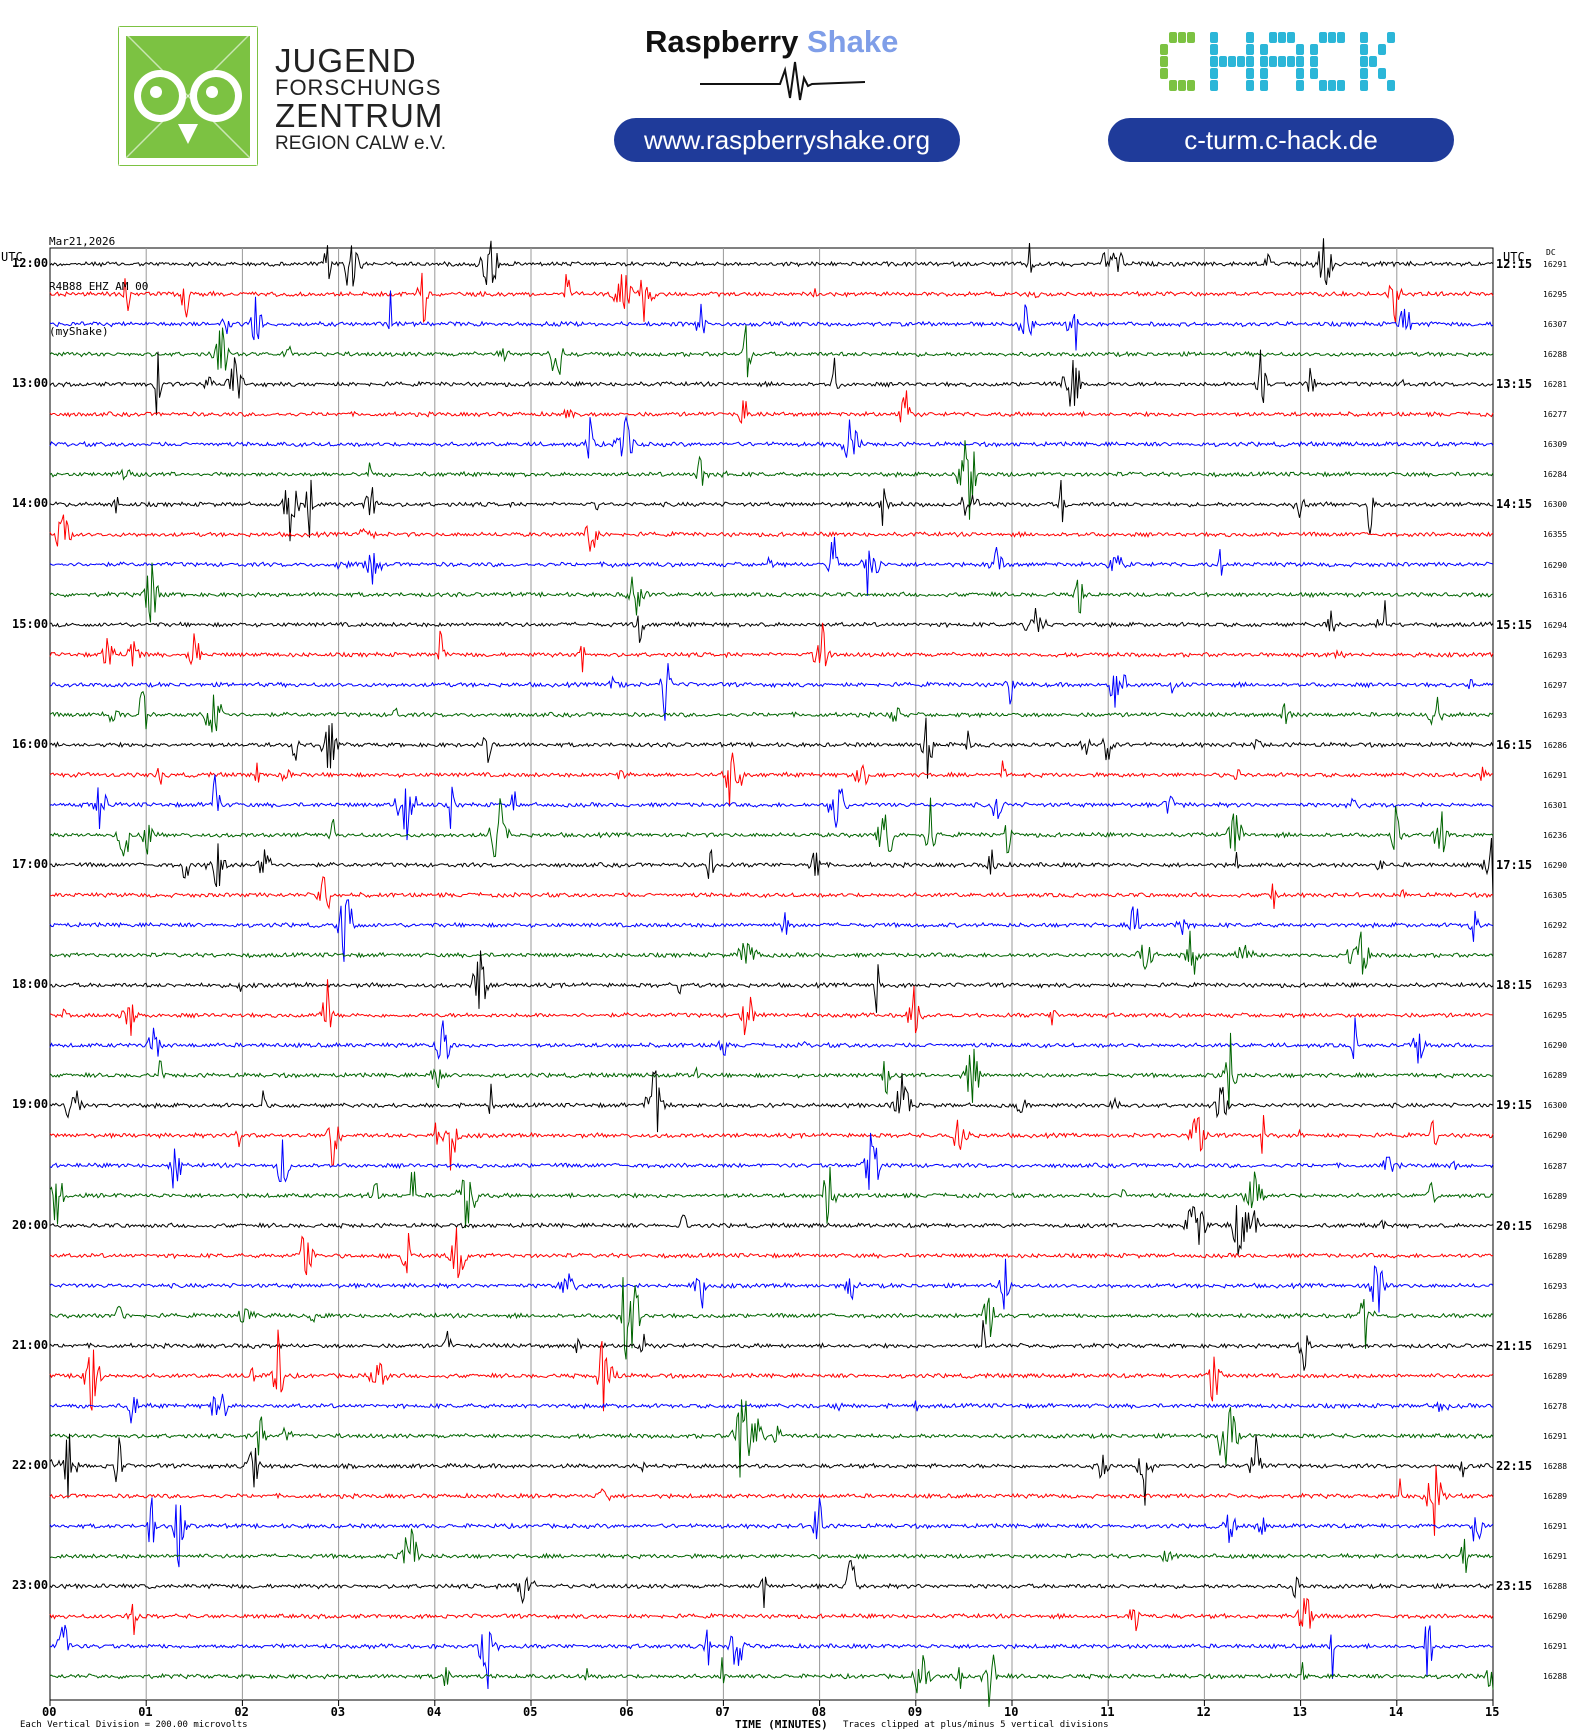  Describe the element at coordinates (338, 1712) in the screenshot. I see `x-tick-label: 03` at that location.